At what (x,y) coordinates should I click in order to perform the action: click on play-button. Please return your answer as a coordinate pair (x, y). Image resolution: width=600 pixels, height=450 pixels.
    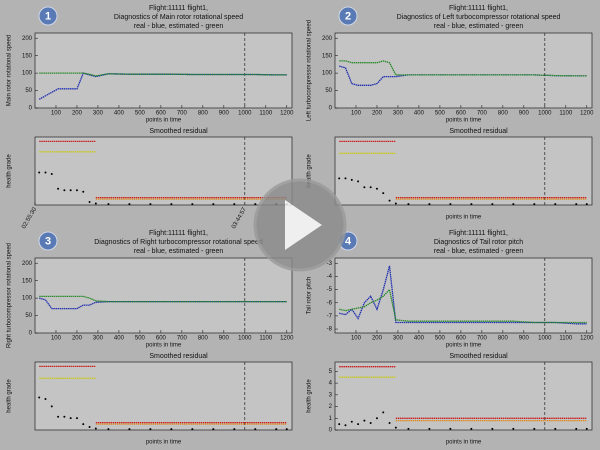
    Looking at the image, I should click on (300, 225).